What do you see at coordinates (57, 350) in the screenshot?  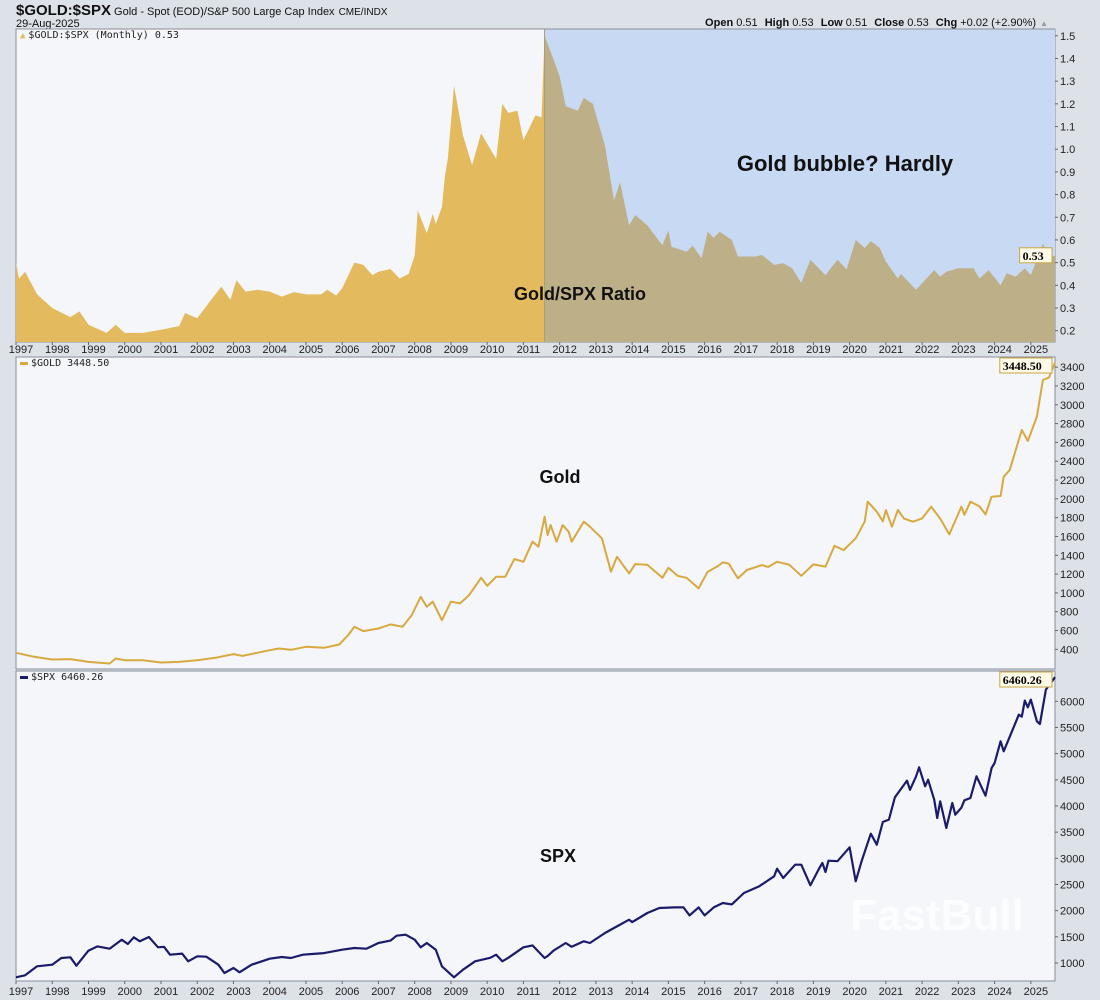 I see `x-tick-label: 1998` at bounding box center [57, 350].